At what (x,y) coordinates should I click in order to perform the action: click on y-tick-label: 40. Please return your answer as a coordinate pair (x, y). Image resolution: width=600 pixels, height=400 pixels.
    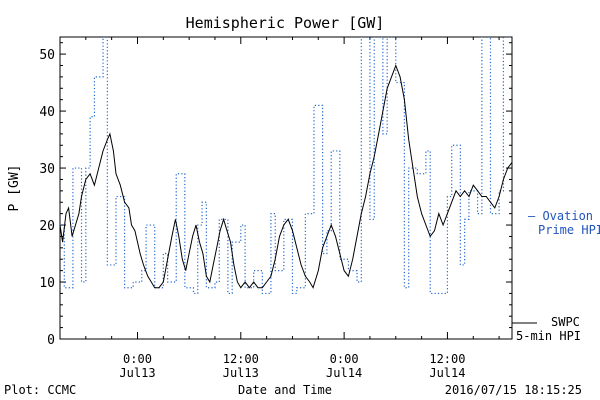
    Looking at the image, I should click on (47, 112).